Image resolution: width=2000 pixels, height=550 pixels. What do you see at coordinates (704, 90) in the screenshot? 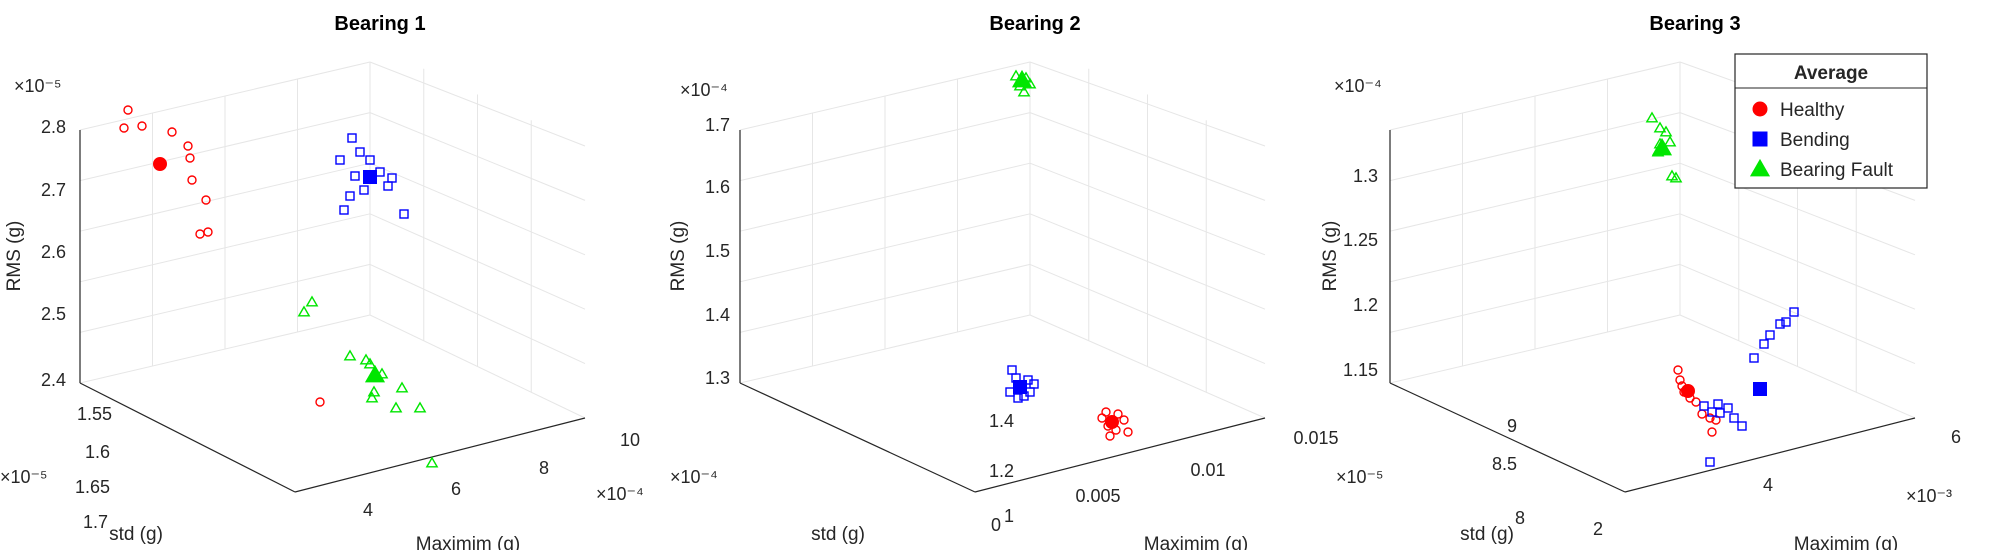
I see `z-exponent-label: ×10⁻⁴` at bounding box center [704, 90].